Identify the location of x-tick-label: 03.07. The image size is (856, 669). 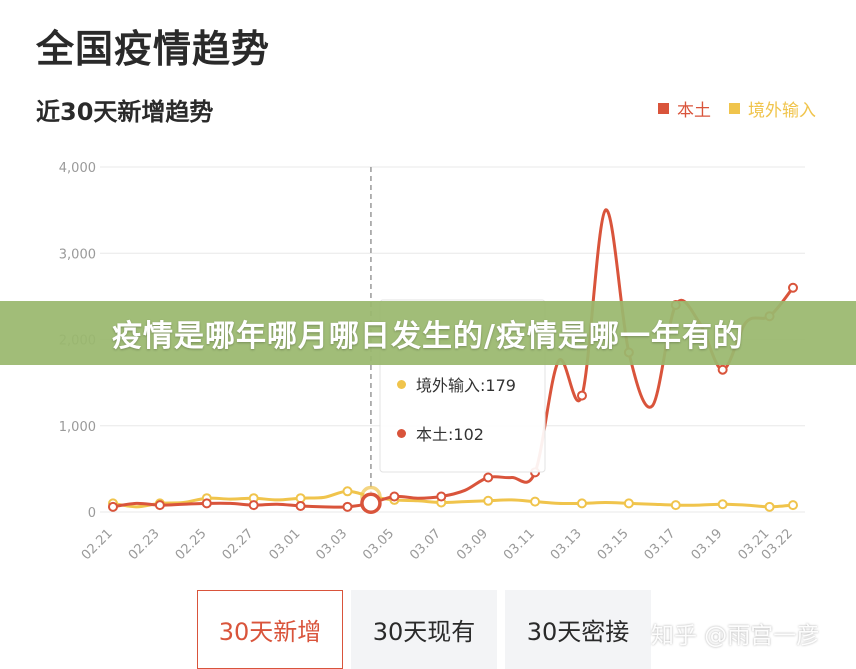
(425, 544).